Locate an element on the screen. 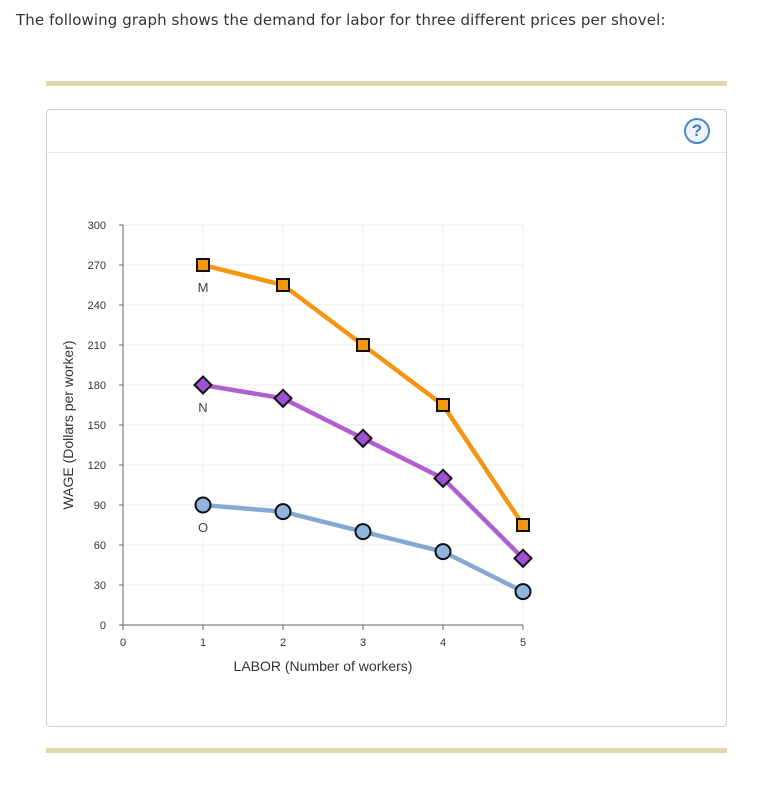 This screenshot has height=786, width=770. x-axis-title: LABOR (Number of workers) is located at coordinates (323, 666).